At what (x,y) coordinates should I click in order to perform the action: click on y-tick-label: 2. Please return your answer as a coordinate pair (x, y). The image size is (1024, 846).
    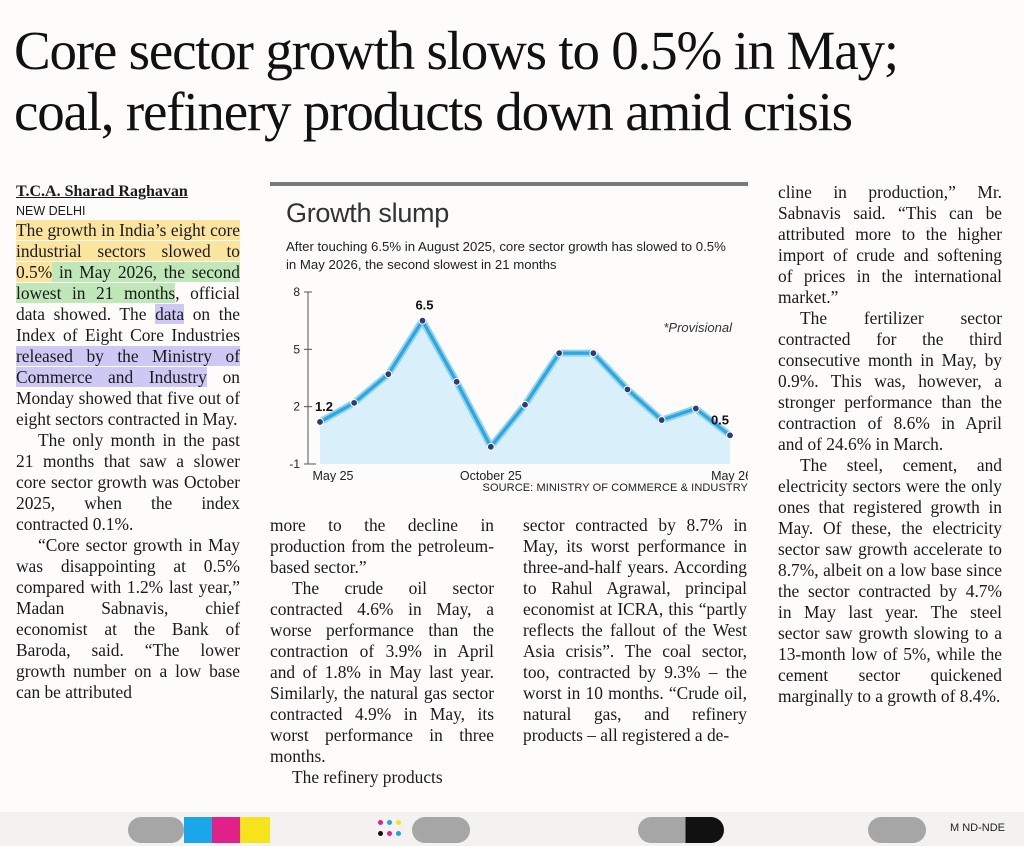
    Looking at the image, I should click on (296, 407).